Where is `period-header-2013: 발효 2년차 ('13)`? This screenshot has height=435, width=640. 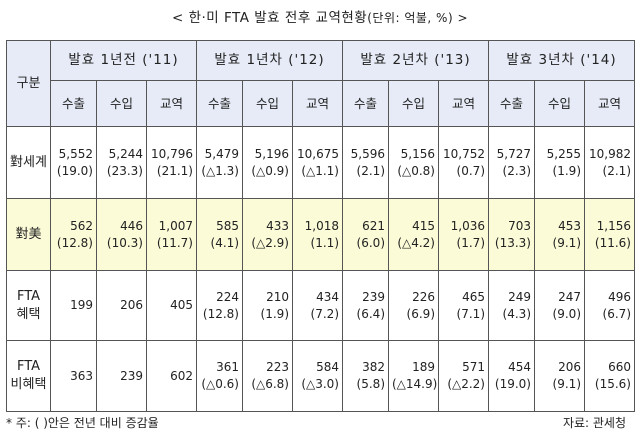 period-header-2013: 발효 2년차 ('13) is located at coordinates (415, 60).